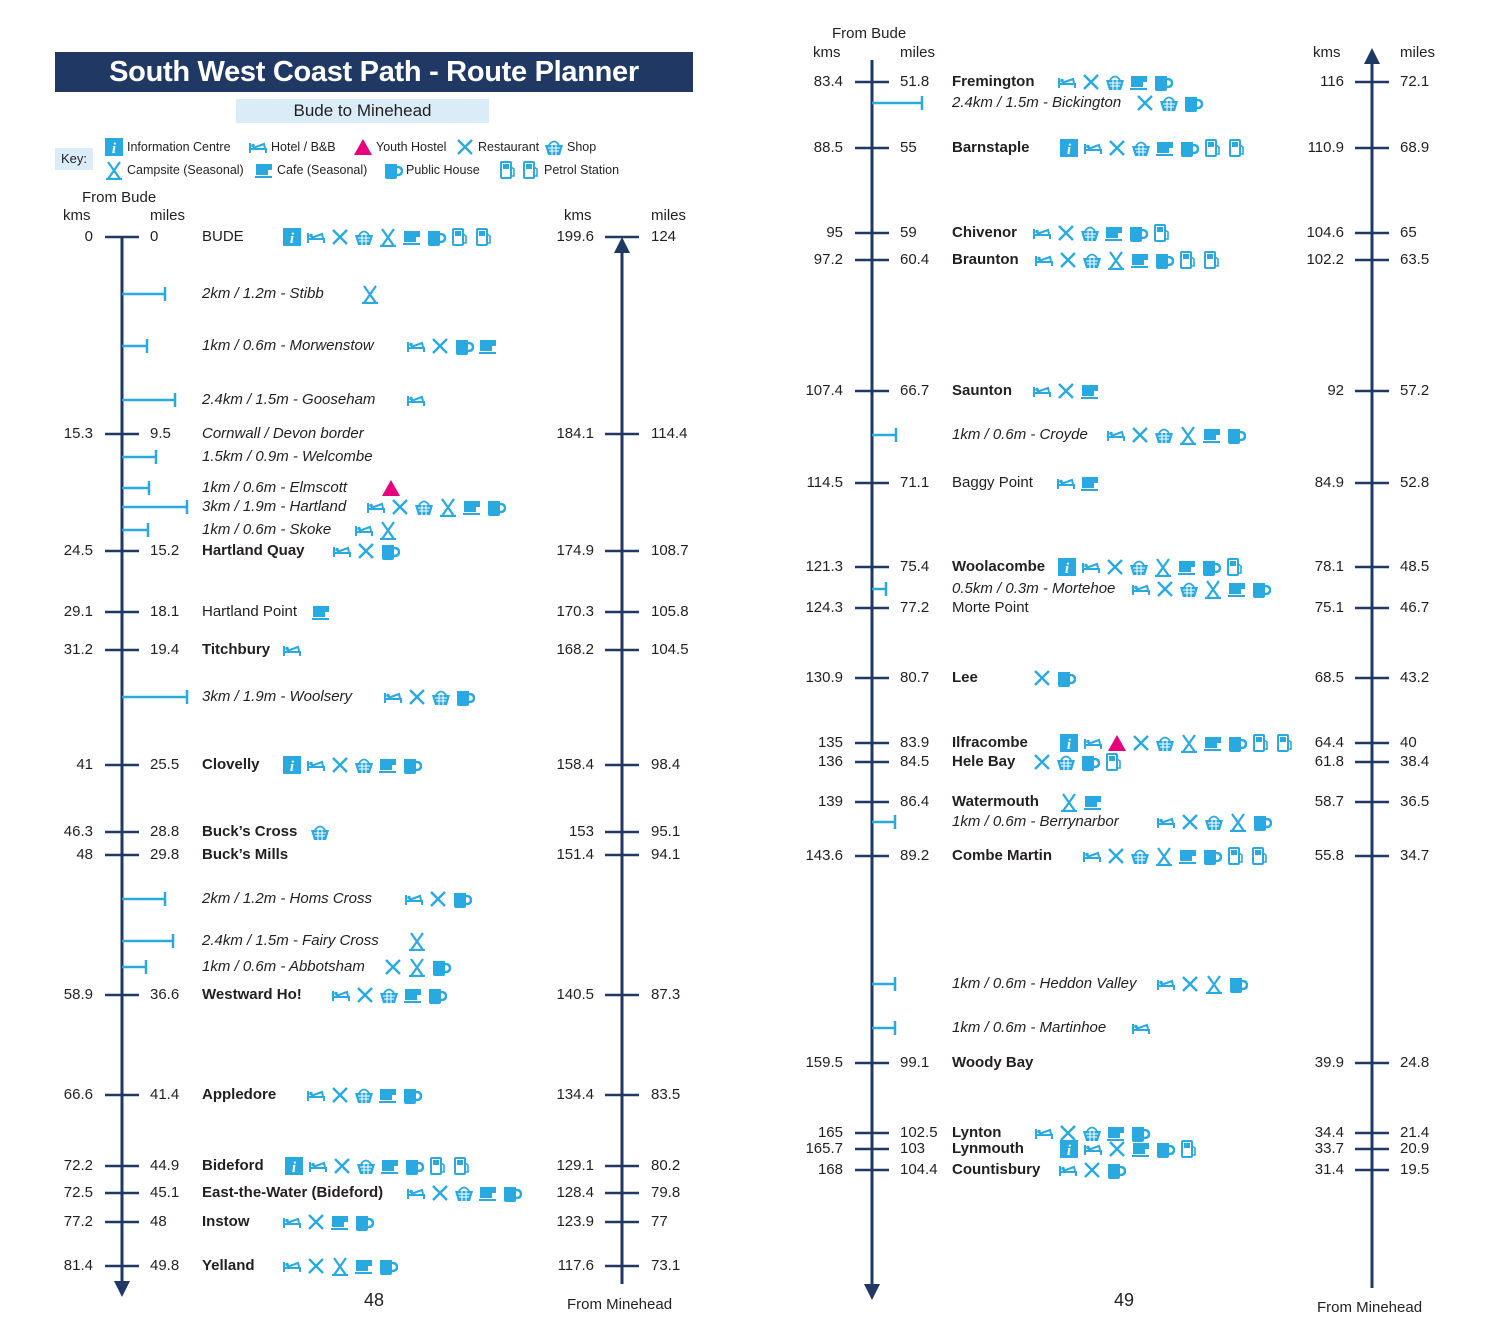  What do you see at coordinates (78, 649) in the screenshot?
I see `km-from-start: 31.2` at bounding box center [78, 649].